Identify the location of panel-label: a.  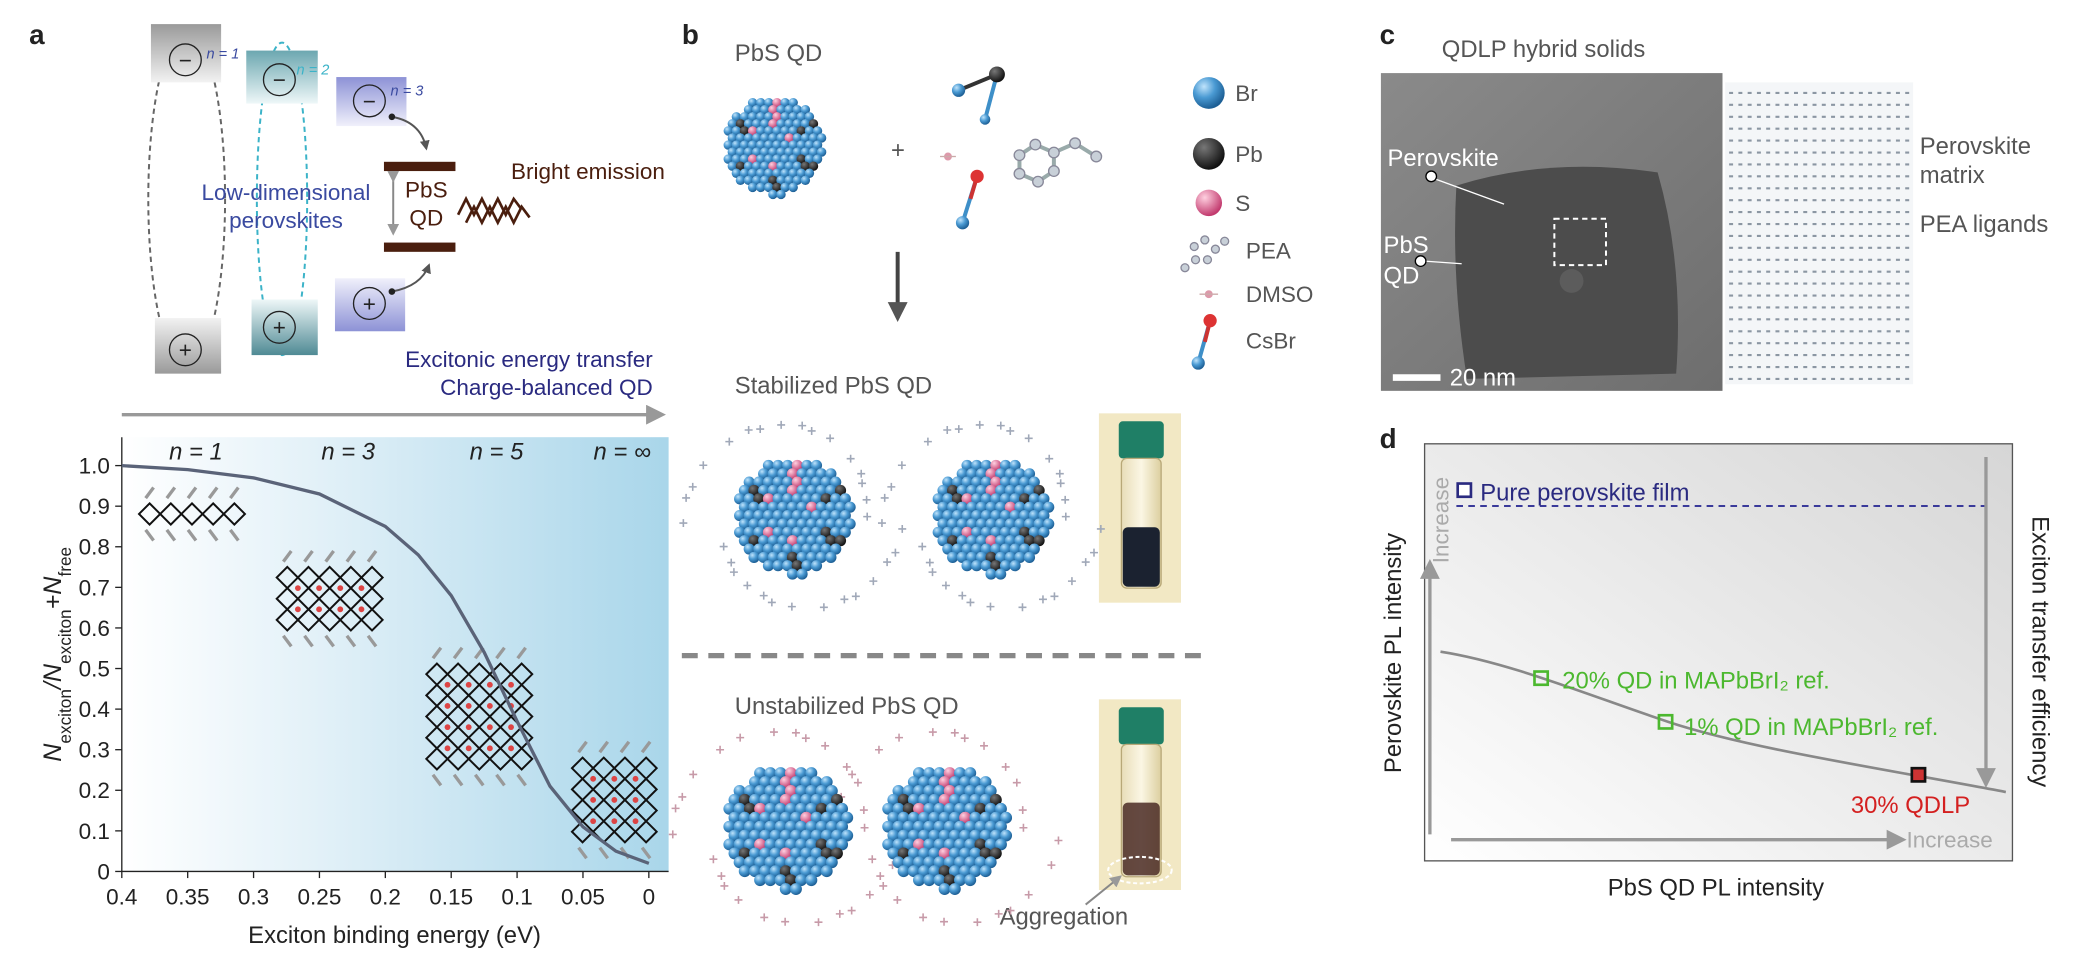
(37, 34).